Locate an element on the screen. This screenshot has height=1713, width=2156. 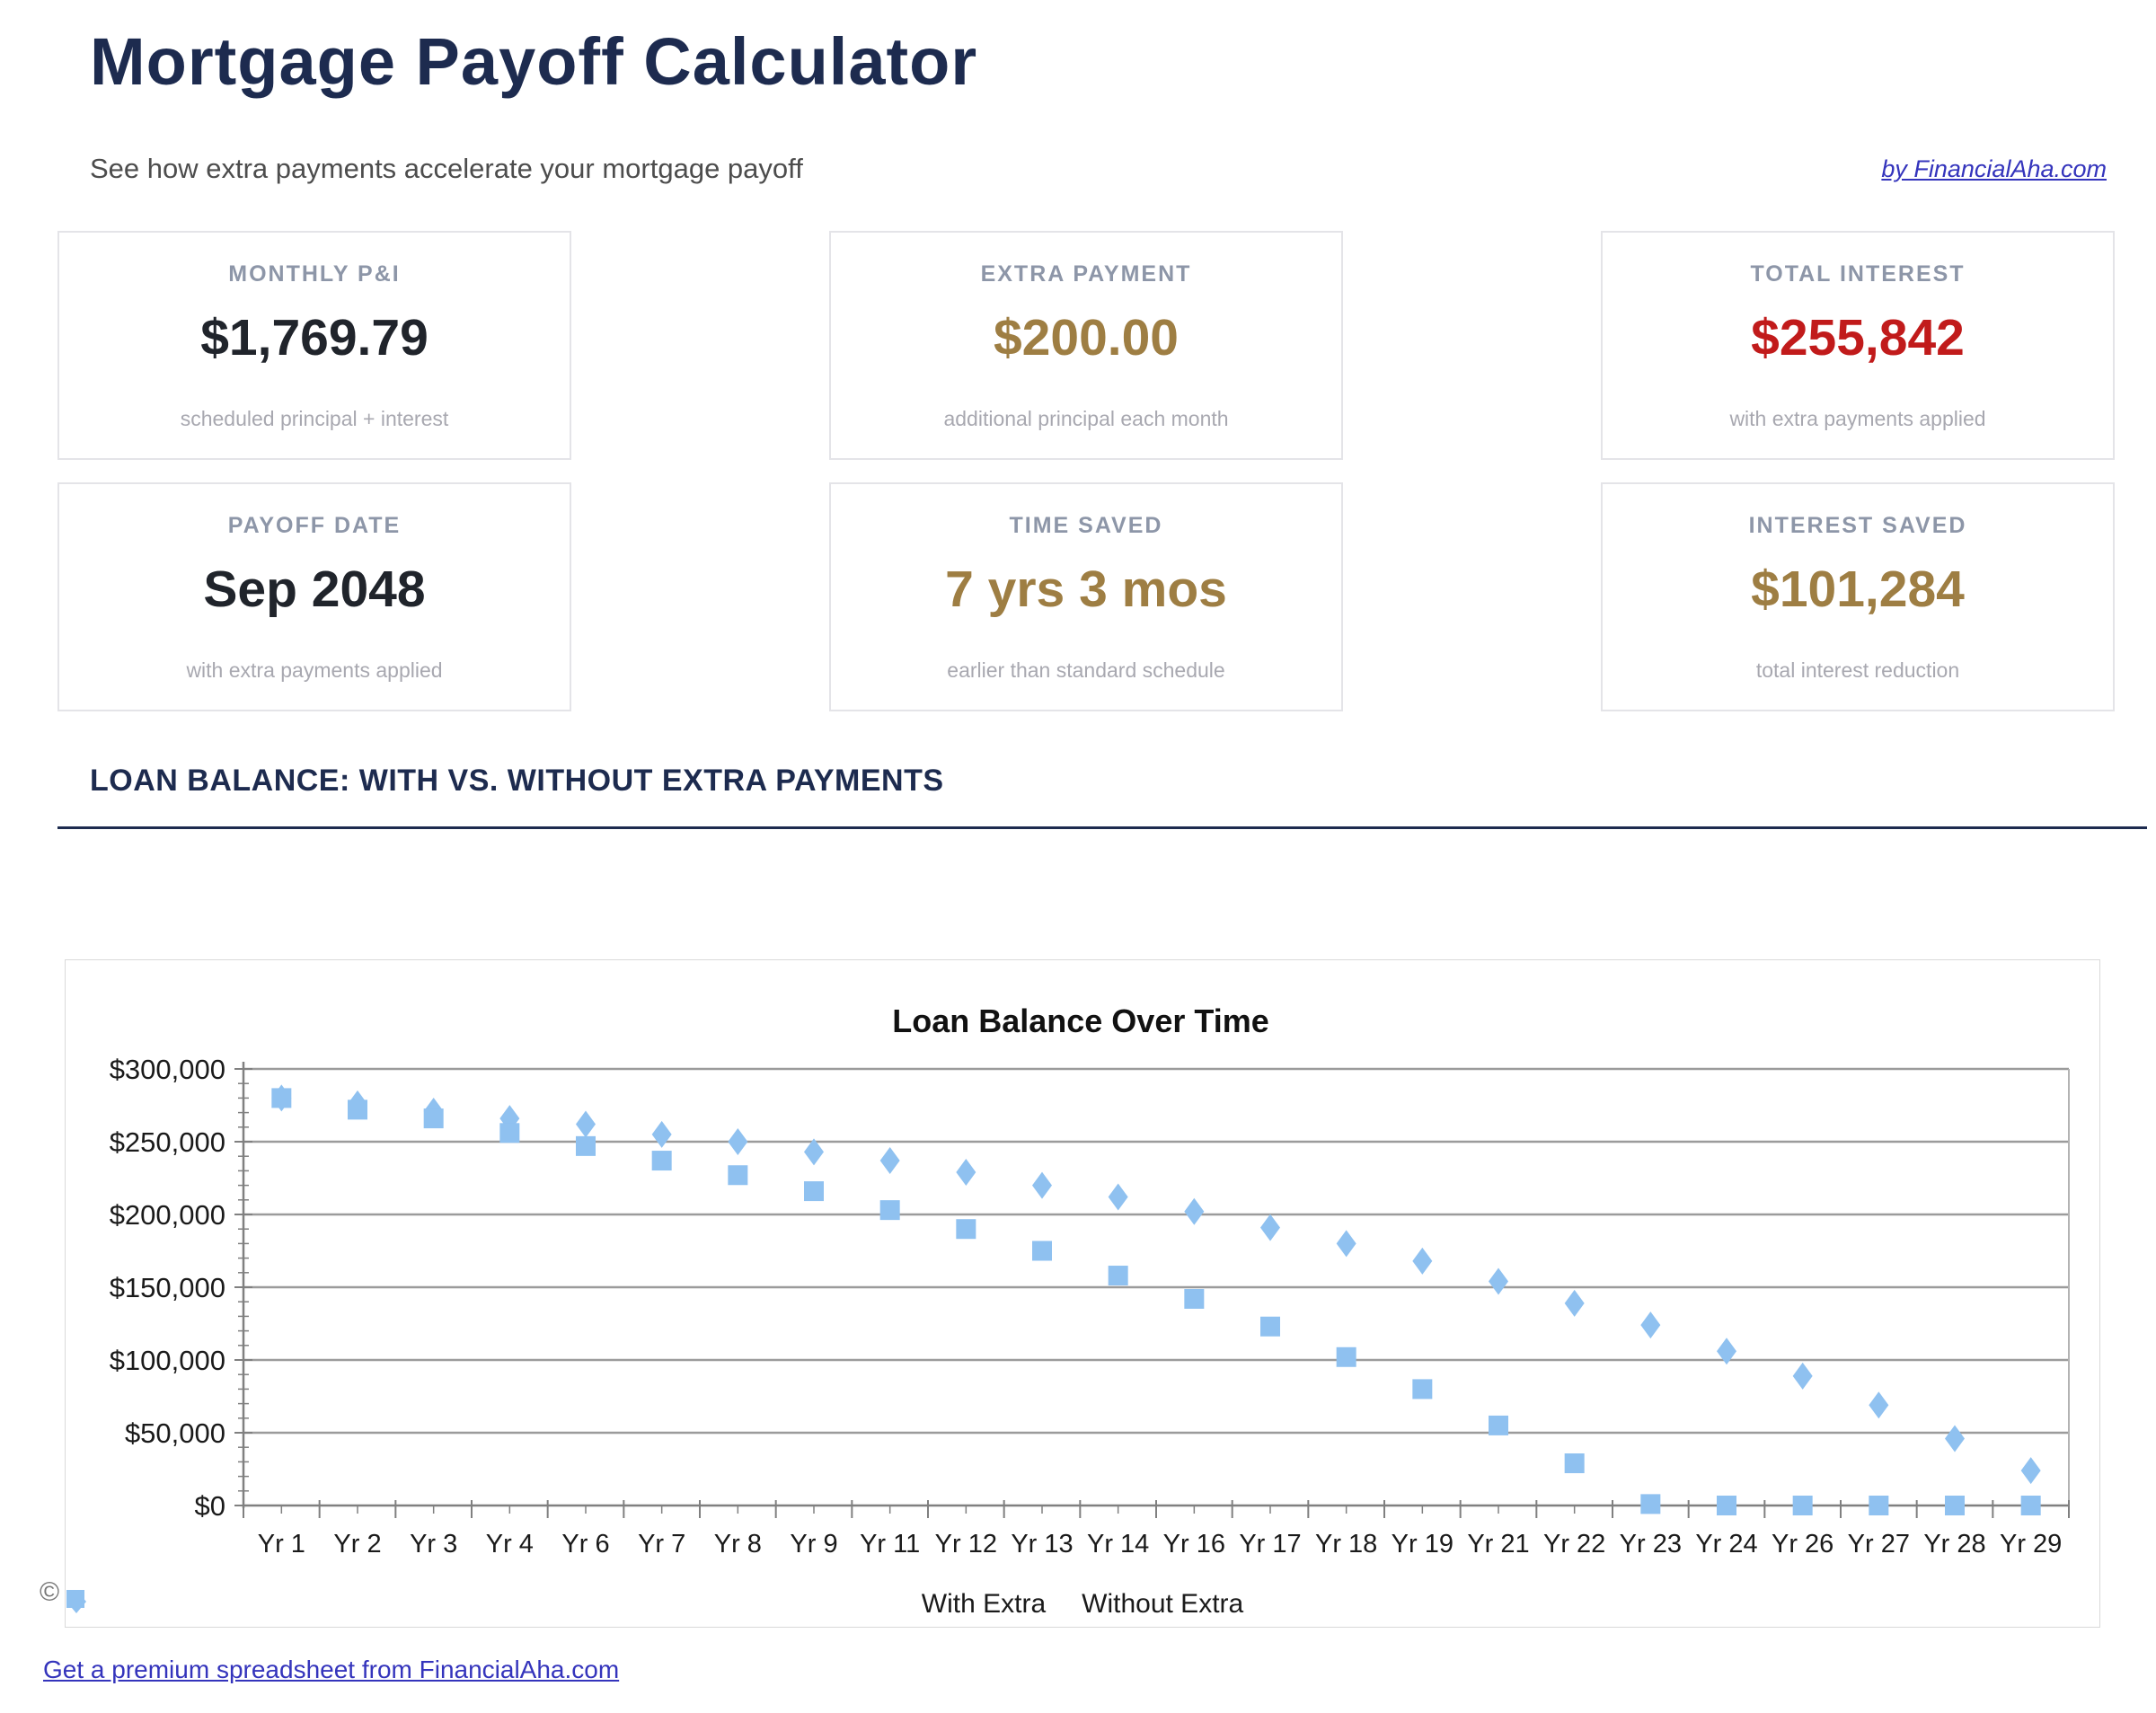
card-label: TIME SAVED is located at coordinates (1086, 525).